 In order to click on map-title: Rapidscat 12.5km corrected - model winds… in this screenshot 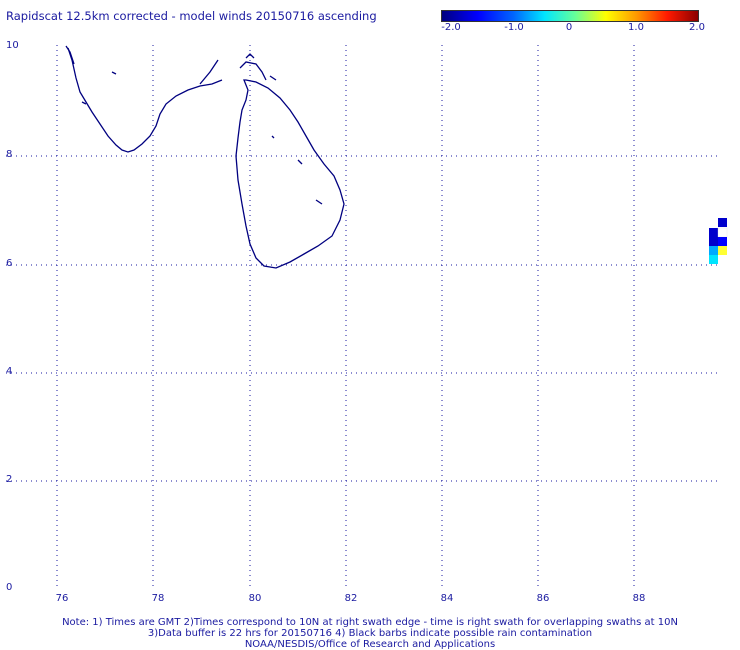, I will do `click(191, 16)`.